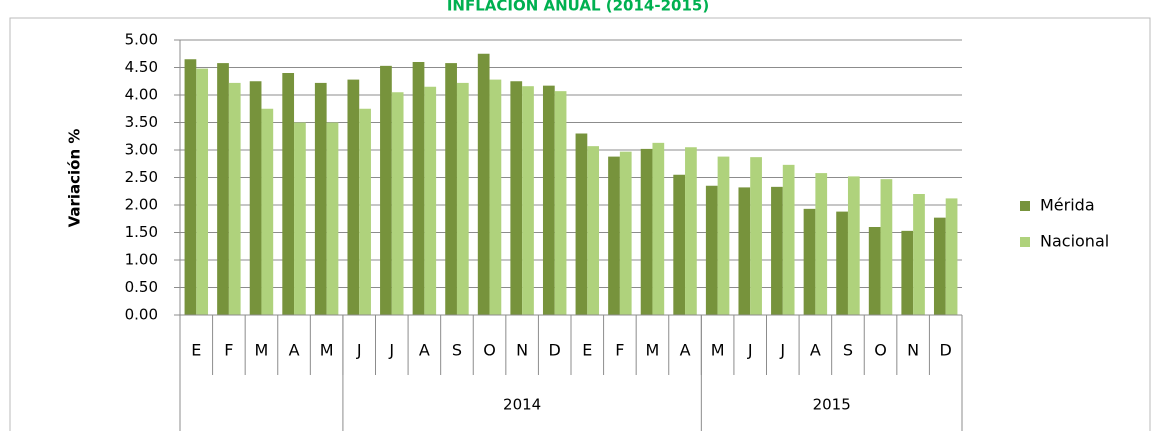  What do you see at coordinates (578, 7) in the screenshot?
I see `chart-title: INFLACIÓN ANUAL (2014-2015)` at bounding box center [578, 7].